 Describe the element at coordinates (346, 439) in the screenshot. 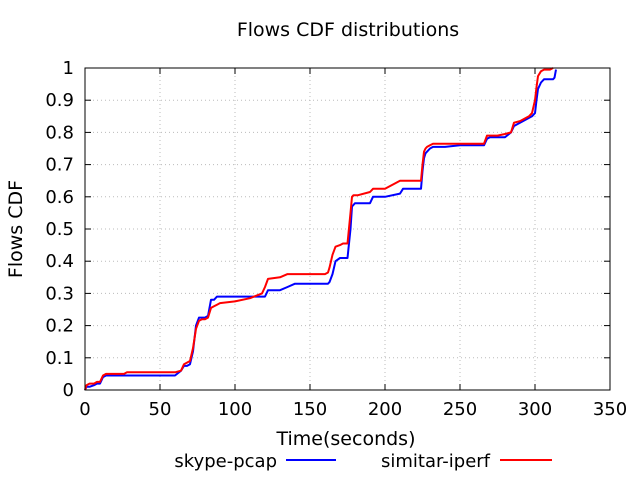

I see `x-axis-label: Time(seconds)` at that location.